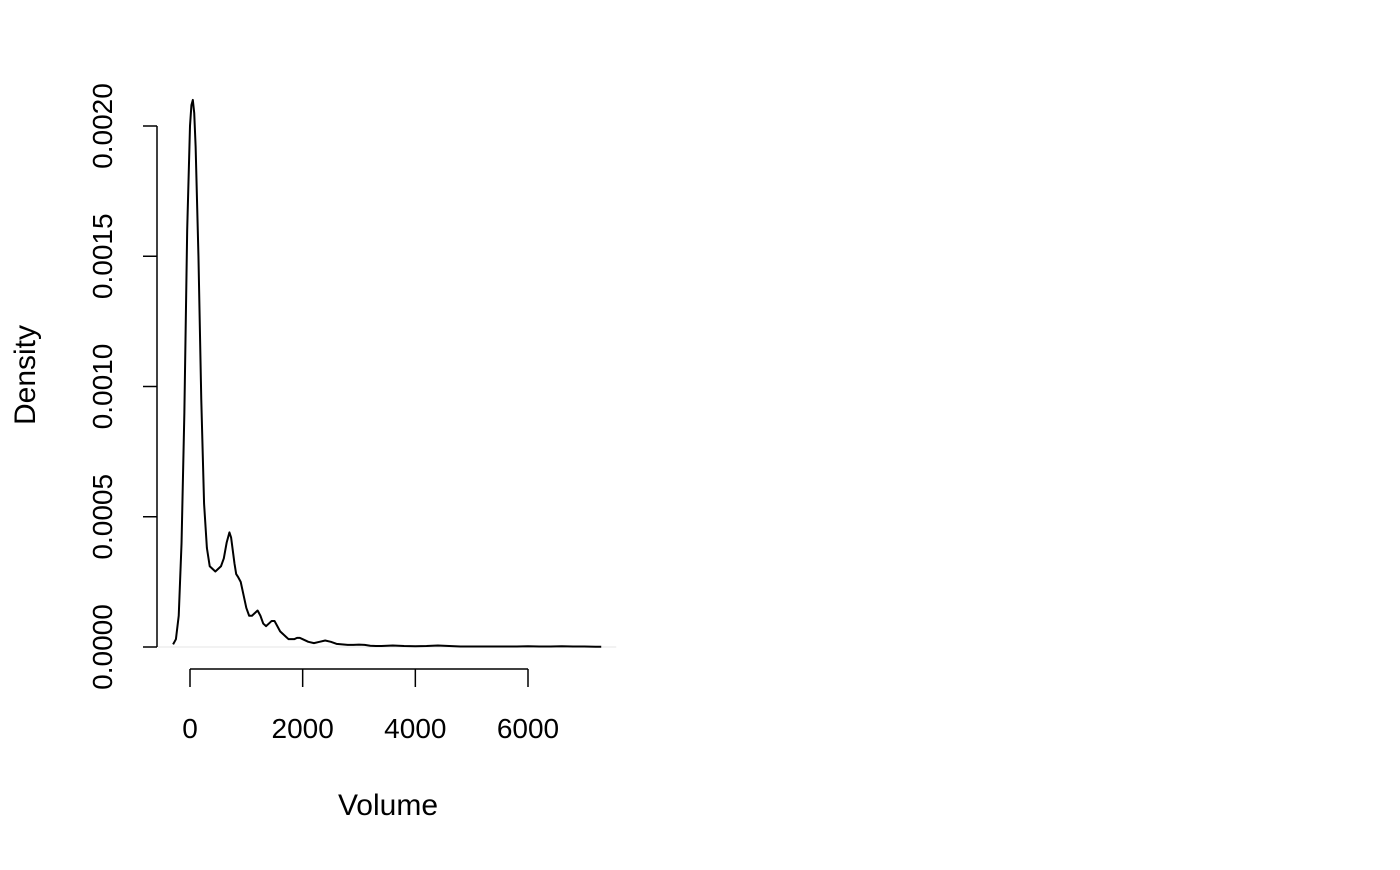 The image size is (1400, 870). What do you see at coordinates (102, 256) in the screenshot?
I see `y-tick-label: 0.0015` at bounding box center [102, 256].